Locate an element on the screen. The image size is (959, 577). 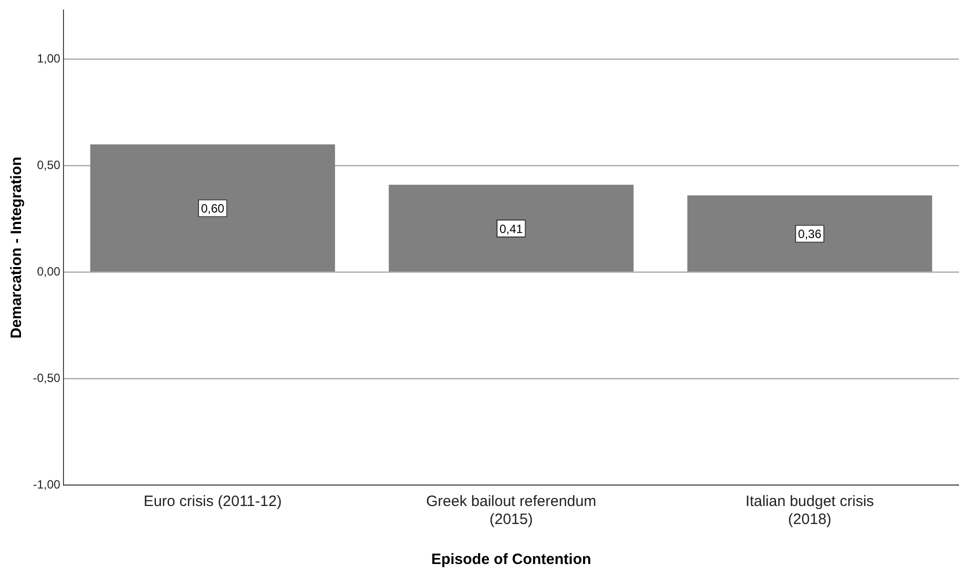
y-tick-label: -0,50 is located at coordinates (46, 377).